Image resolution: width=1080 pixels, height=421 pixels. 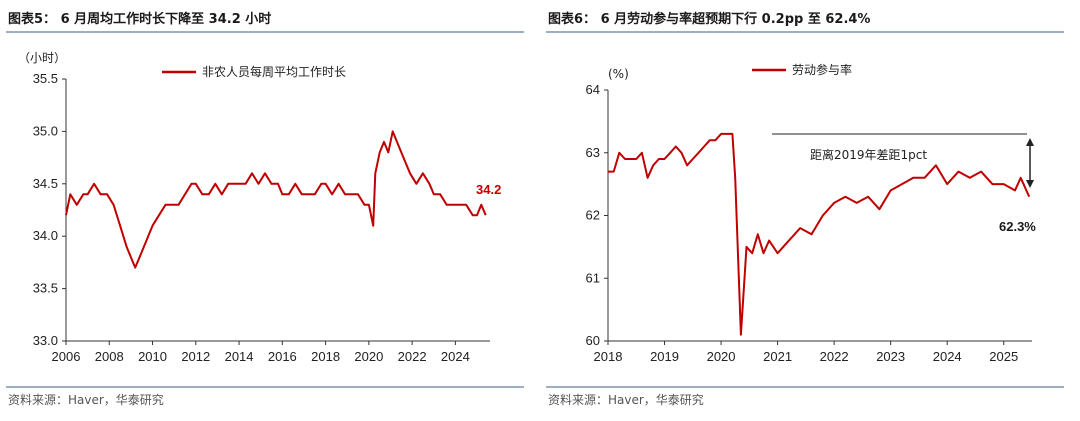 What do you see at coordinates (593, 277) in the screenshot?
I see `y-tick-label: 61` at bounding box center [593, 277].